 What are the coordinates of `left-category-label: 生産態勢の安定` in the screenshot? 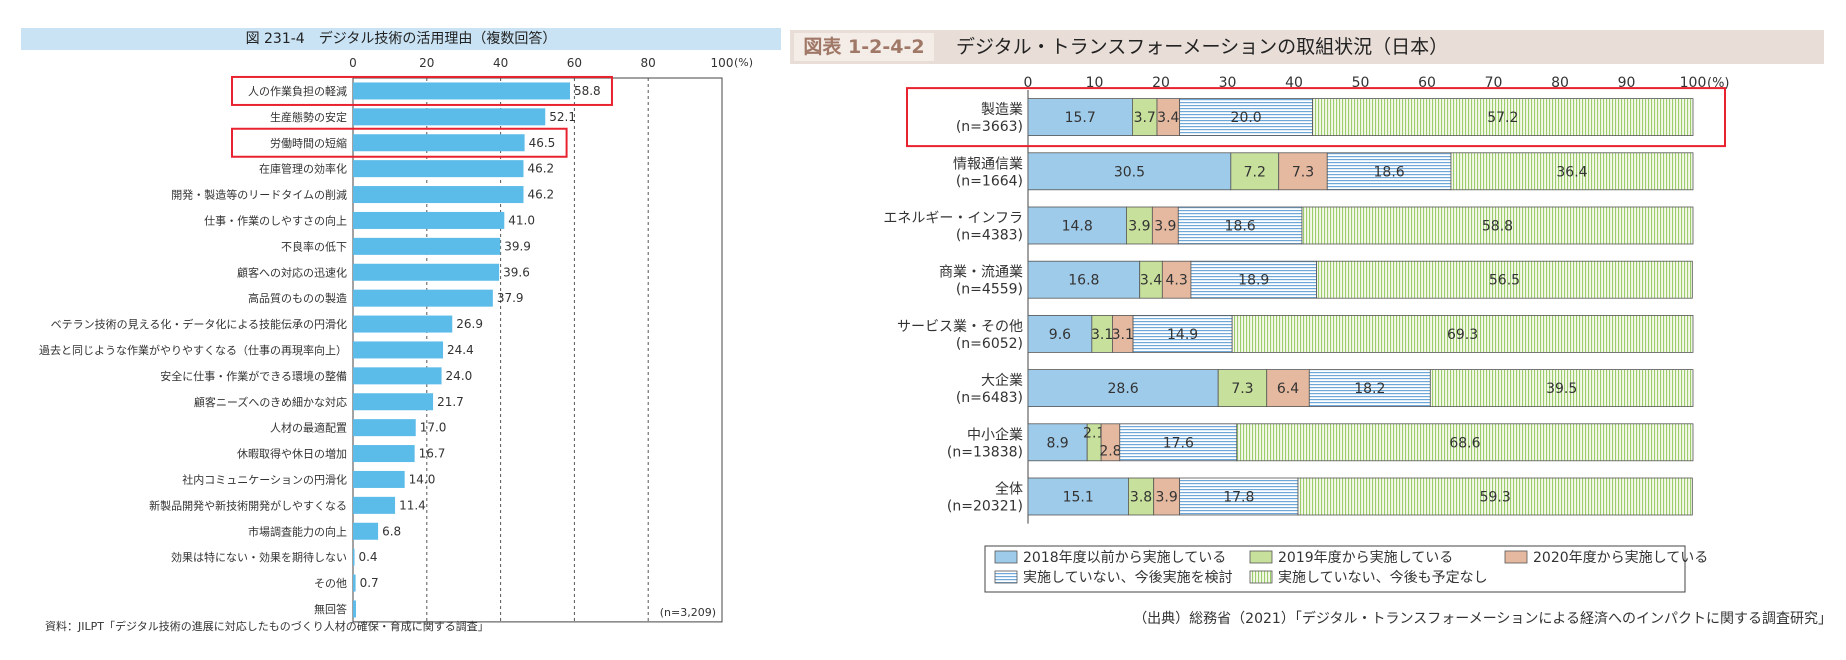 It's located at (308, 117).